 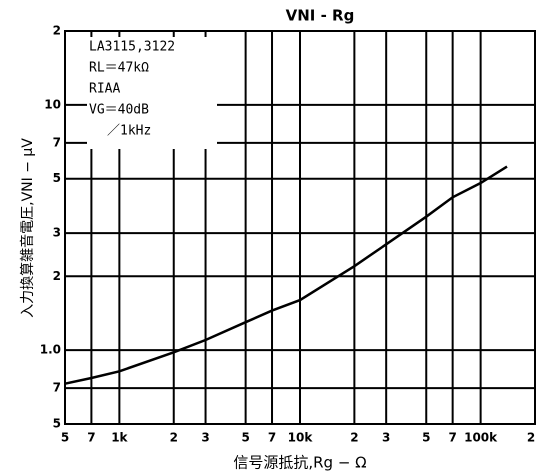 What do you see at coordinates (57, 233) in the screenshot?
I see `y-tick-label: 3` at bounding box center [57, 233].